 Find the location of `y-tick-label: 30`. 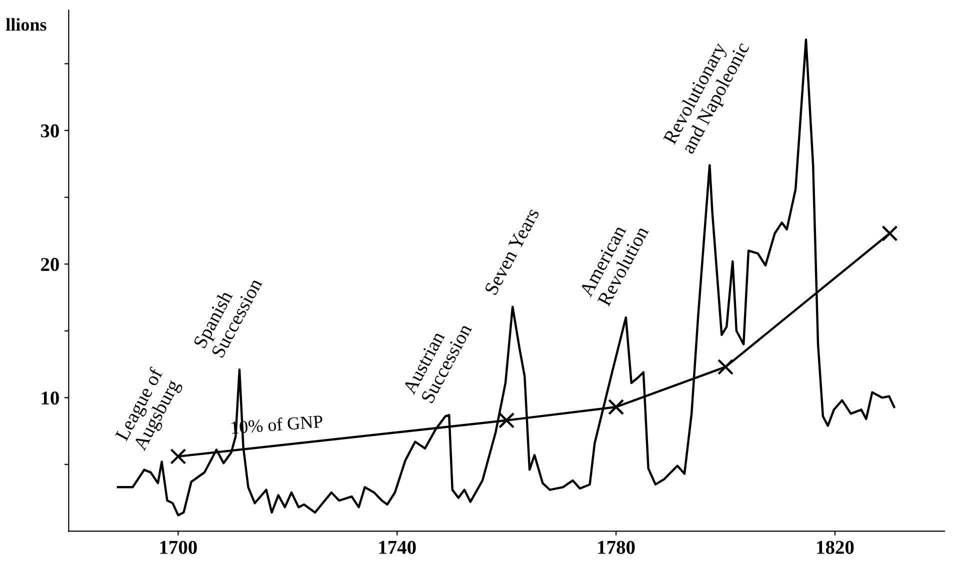

y-tick-label: 30 is located at coordinates (49, 131).